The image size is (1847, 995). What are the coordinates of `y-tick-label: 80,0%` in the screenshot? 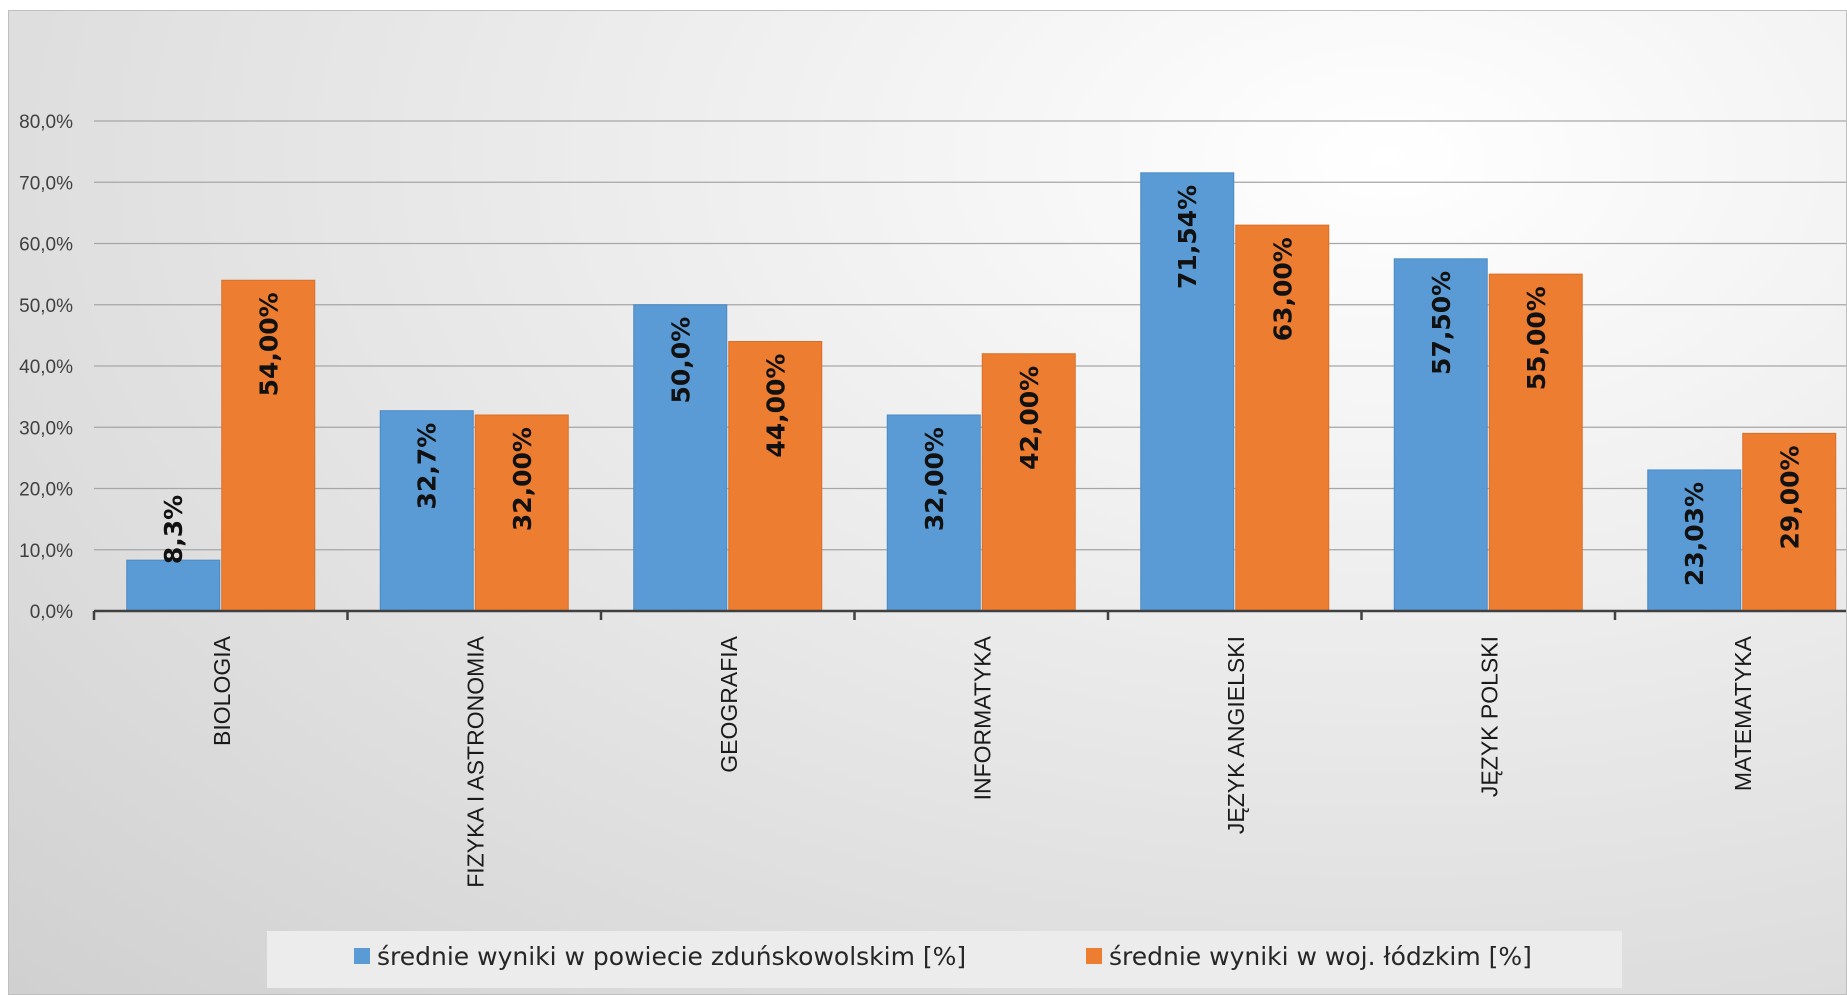 It's located at (46, 122).